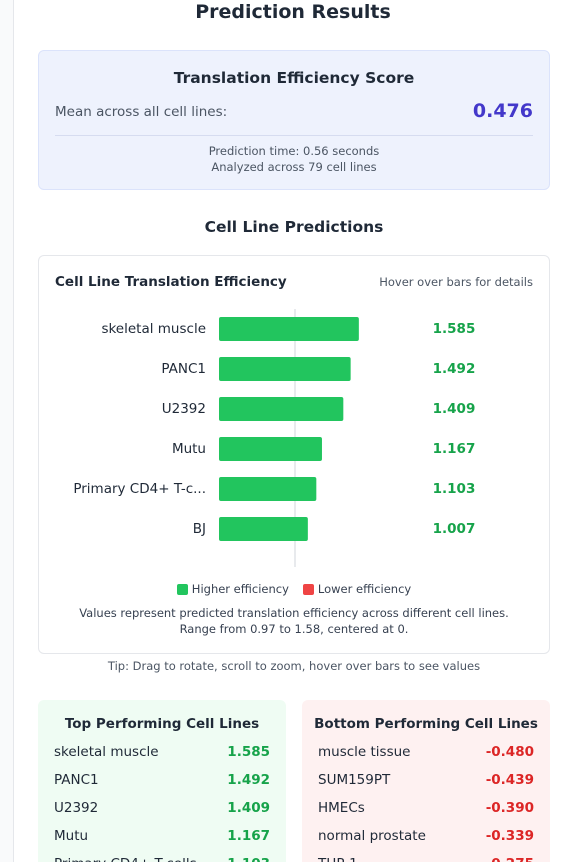 Image resolution: width=572 pixels, height=862 pixels. I want to click on value-label: 1.492, so click(454, 369).